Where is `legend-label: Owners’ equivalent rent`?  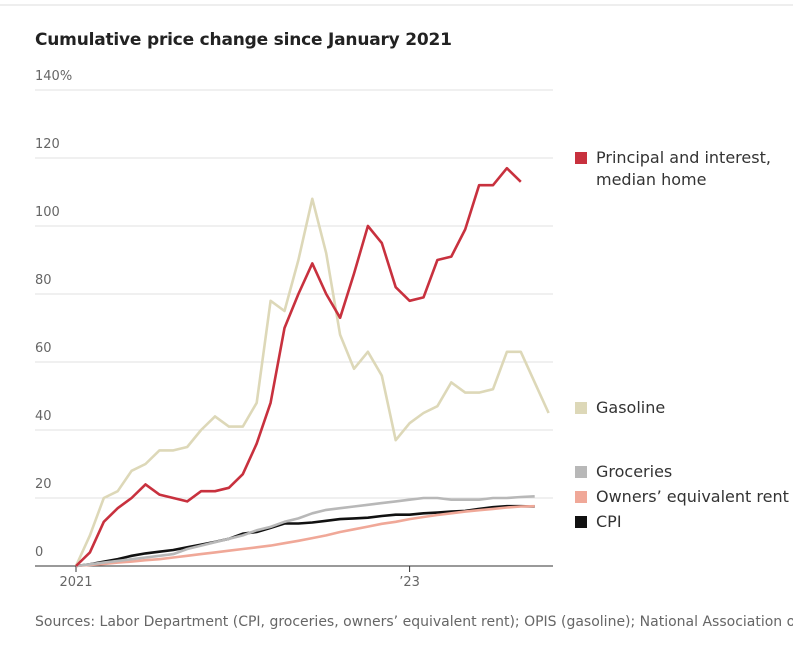 legend-label: Owners’ equivalent rent is located at coordinates (692, 496).